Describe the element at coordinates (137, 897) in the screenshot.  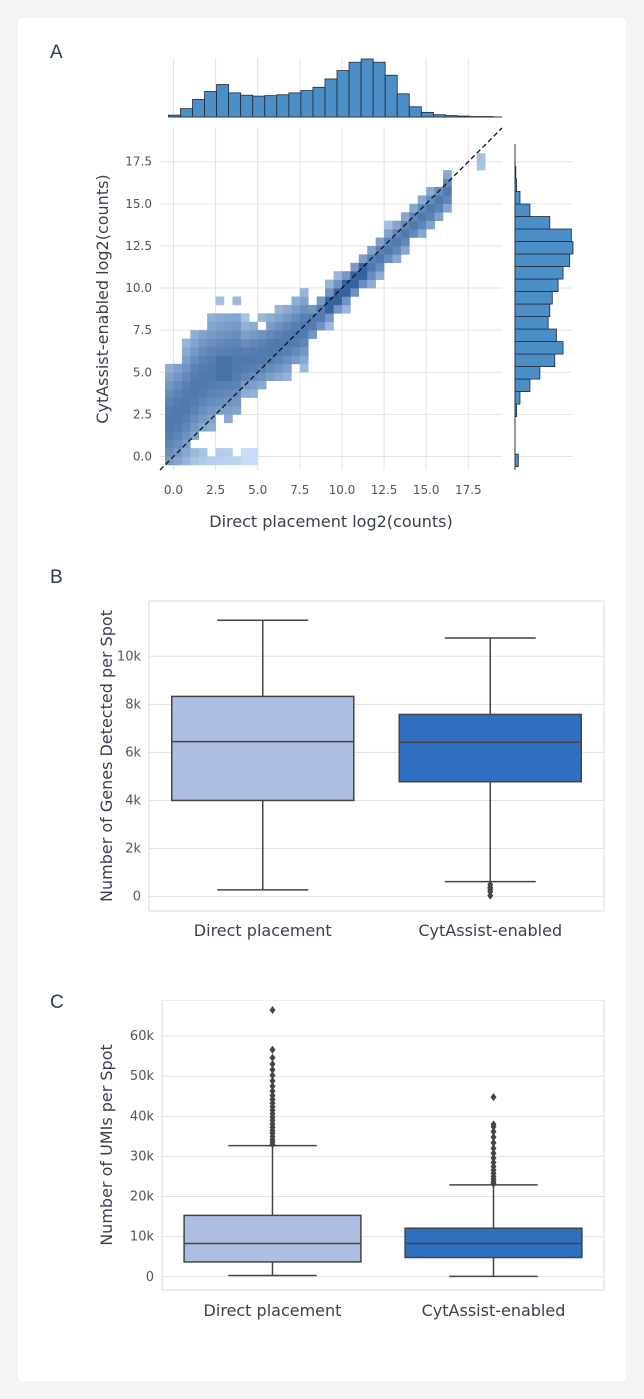
I see `y-tick-label: 0` at that location.